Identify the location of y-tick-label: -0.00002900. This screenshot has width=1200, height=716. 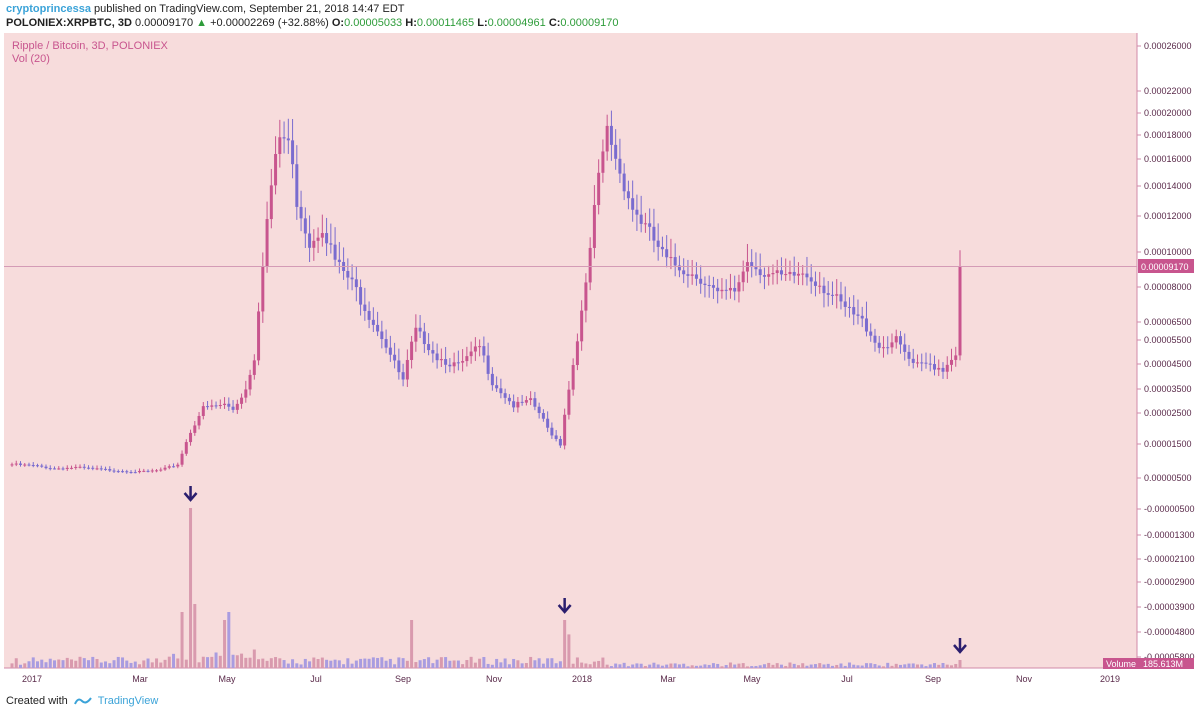
(1169, 582).